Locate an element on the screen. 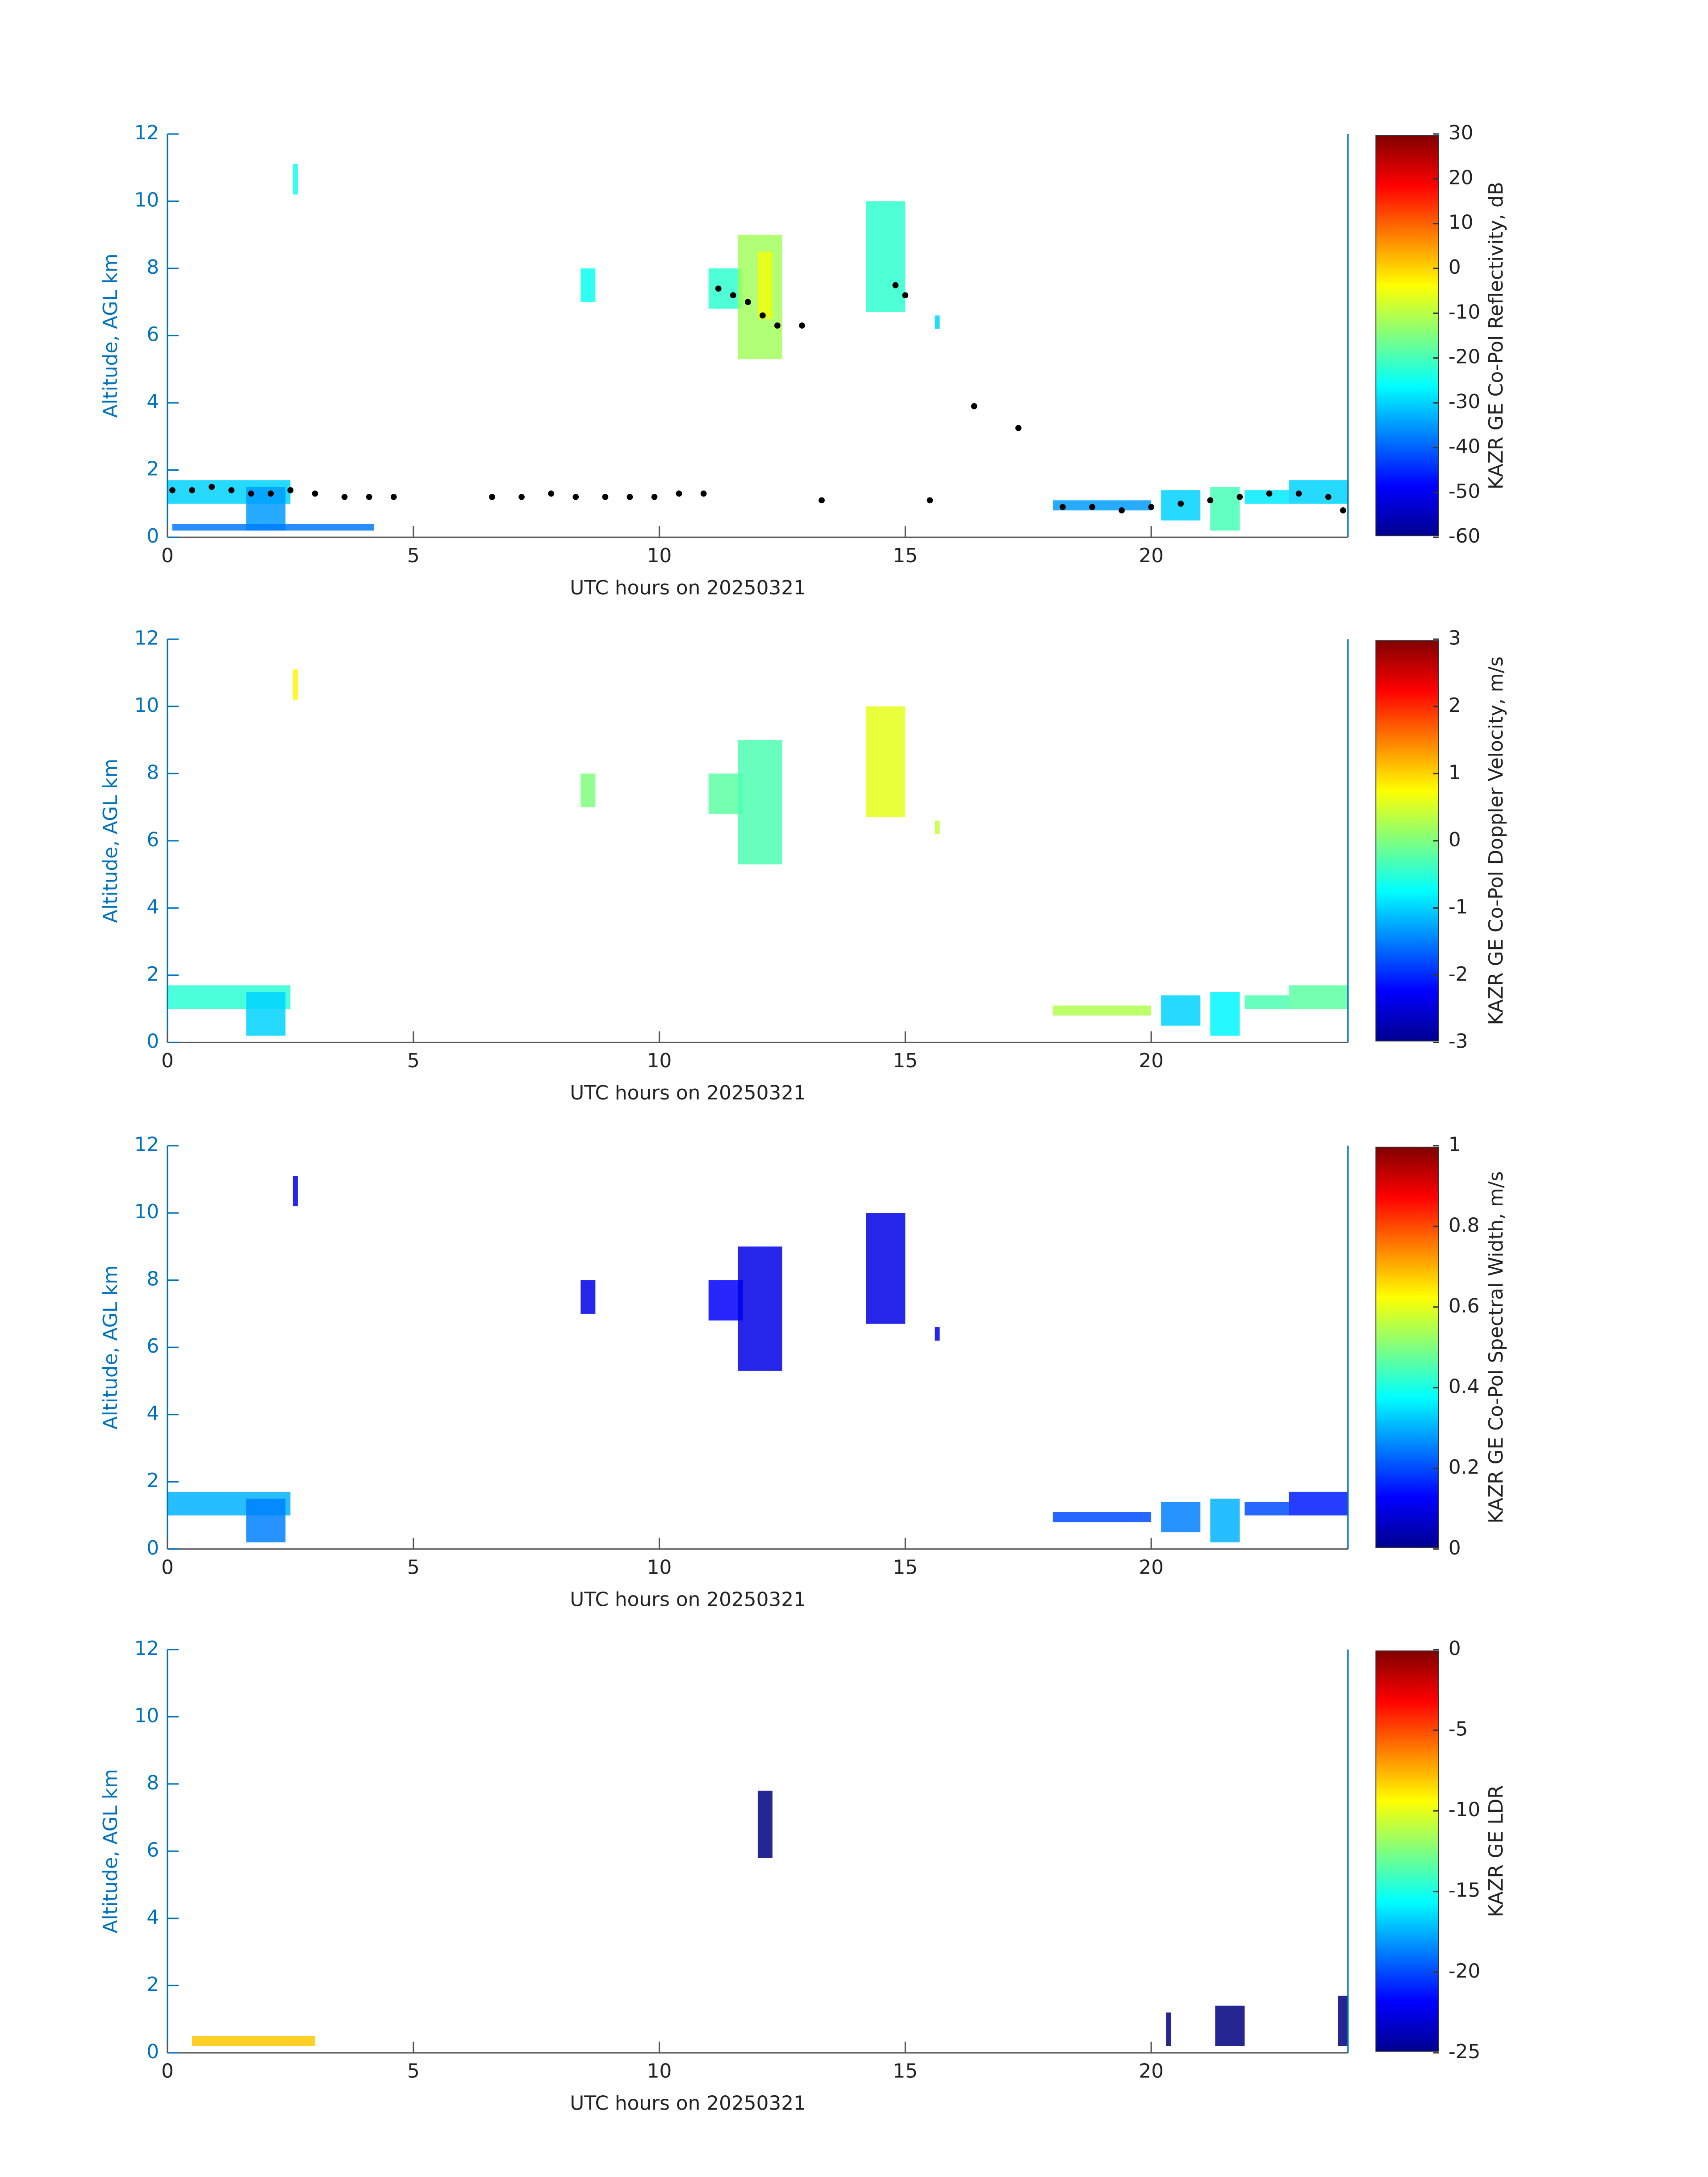 This screenshot has width=1708, height=2177. colorbar-label: KAZR GE Co-Pol Spectral Width, m/s is located at coordinates (1496, 1347).